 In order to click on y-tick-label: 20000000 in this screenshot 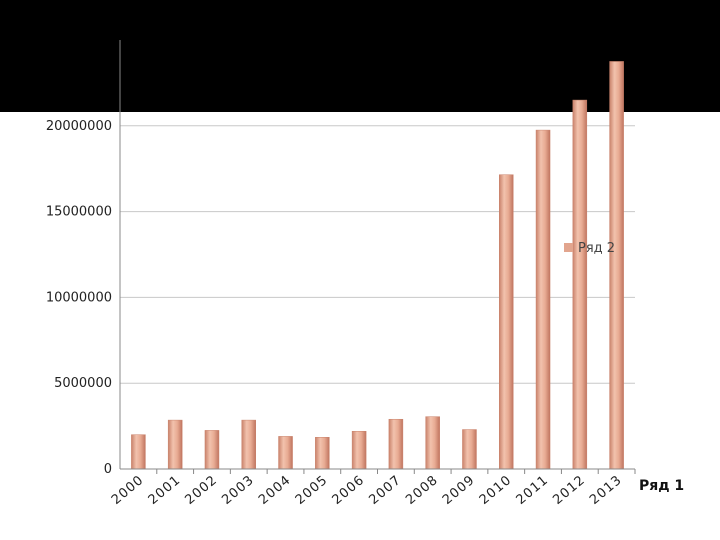, I will do `click(79, 126)`.